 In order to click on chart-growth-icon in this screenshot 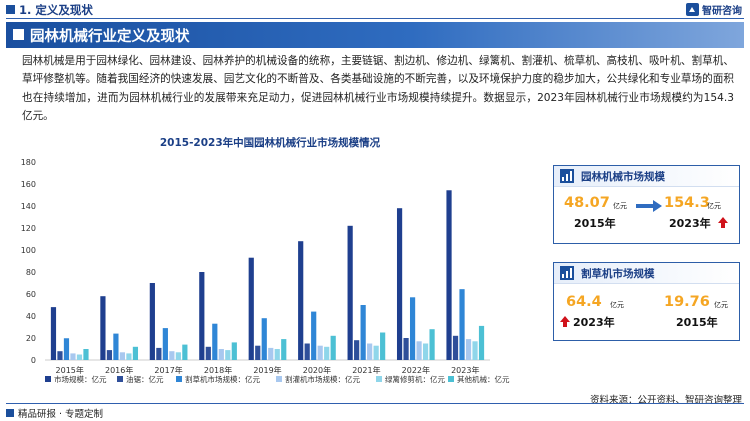, I will do `click(567, 273)`.